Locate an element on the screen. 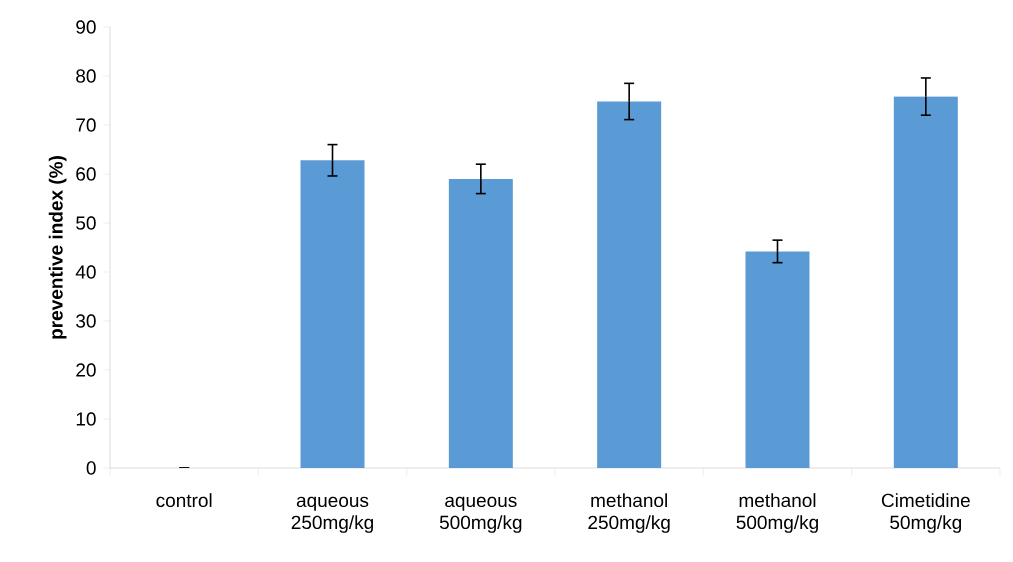  y-tick-label: 40 is located at coordinates (85, 272).